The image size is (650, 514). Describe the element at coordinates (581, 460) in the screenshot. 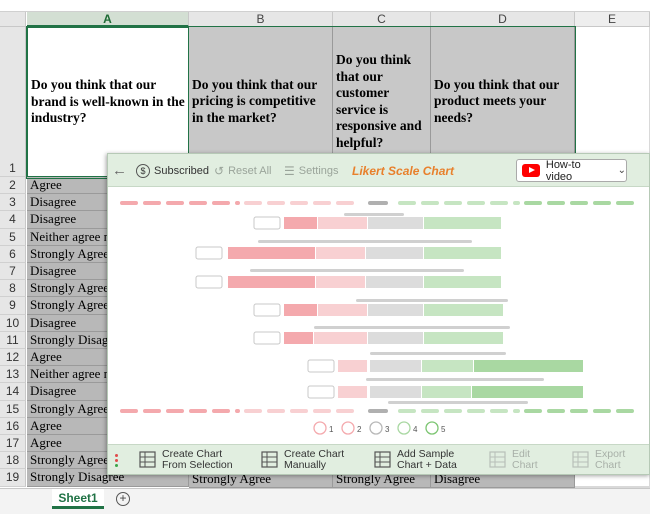

I see `export-chart-icon` at that location.